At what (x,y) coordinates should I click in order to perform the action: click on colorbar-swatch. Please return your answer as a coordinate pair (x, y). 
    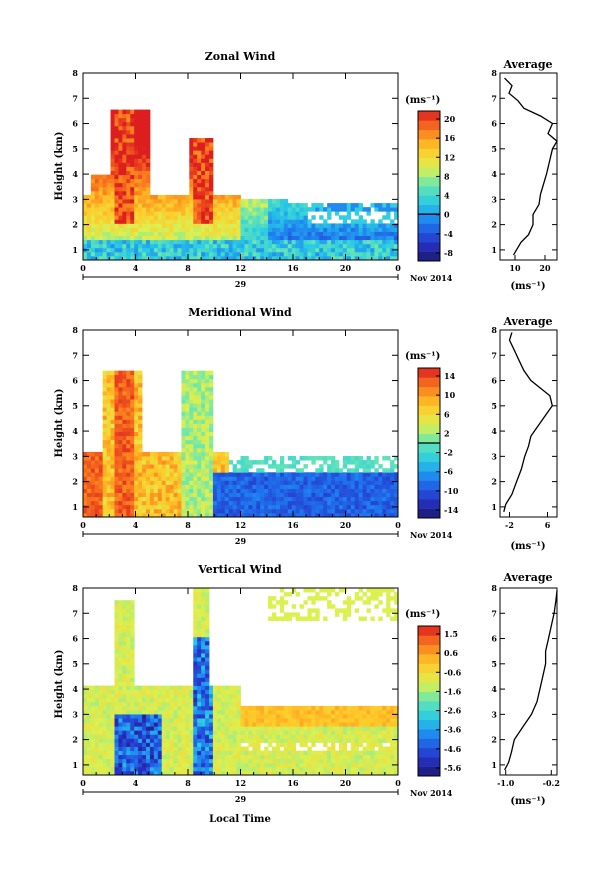
    Looking at the image, I should click on (429, 219).